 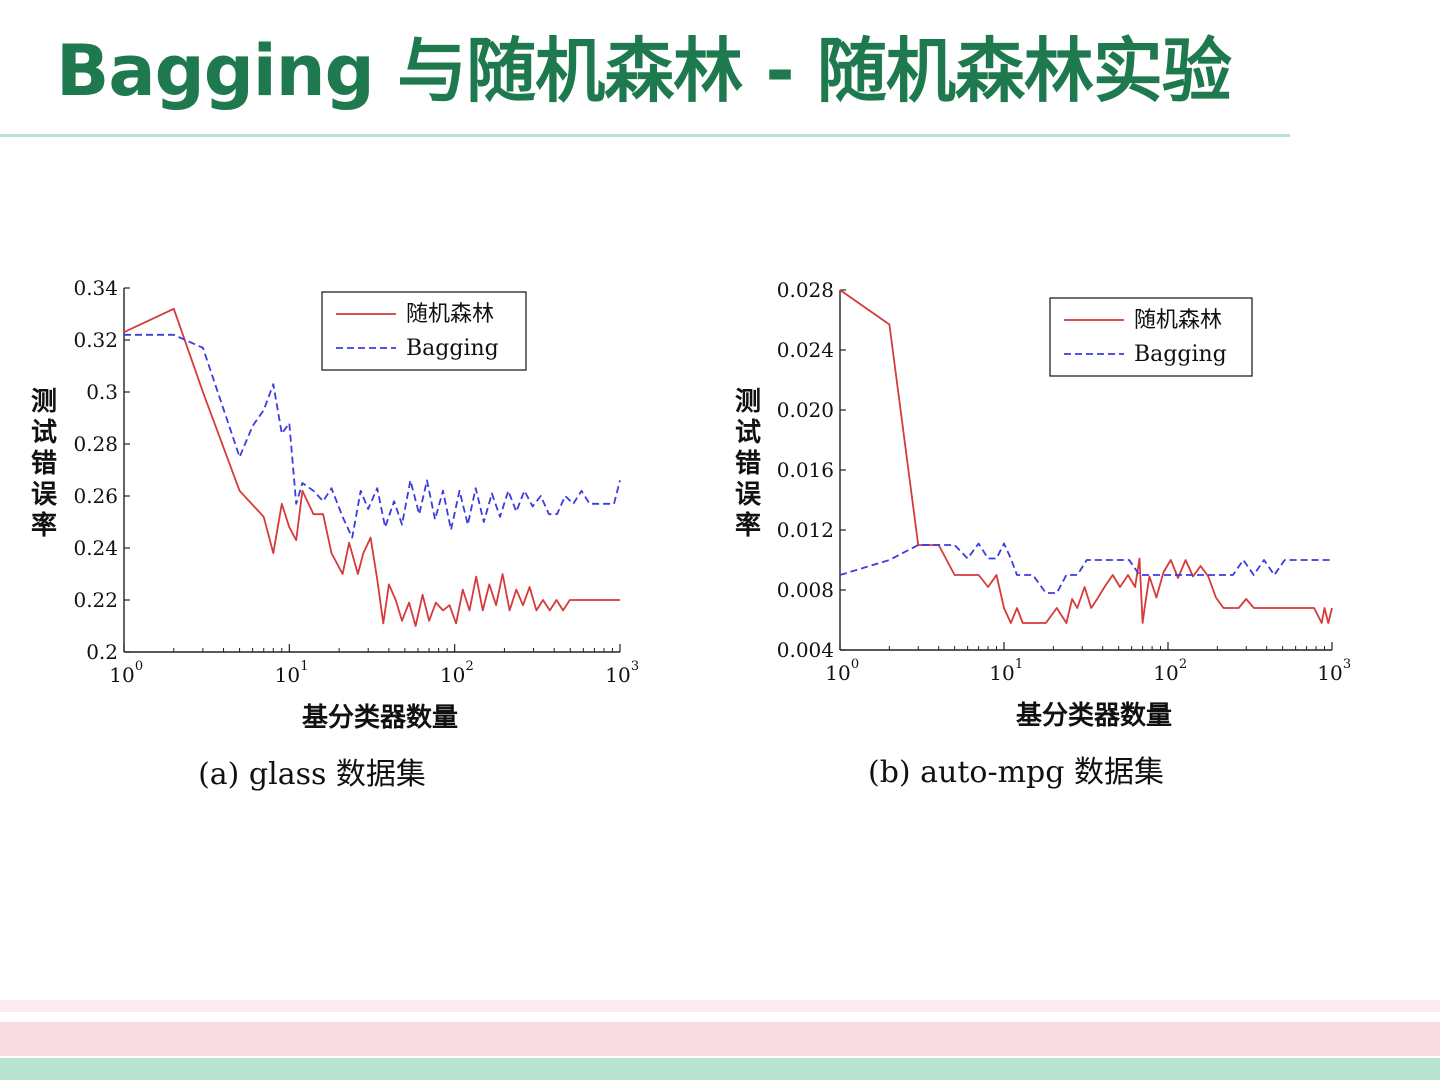 What do you see at coordinates (95, 288) in the screenshot?
I see `y-tick-label: 0.34` at bounding box center [95, 288].